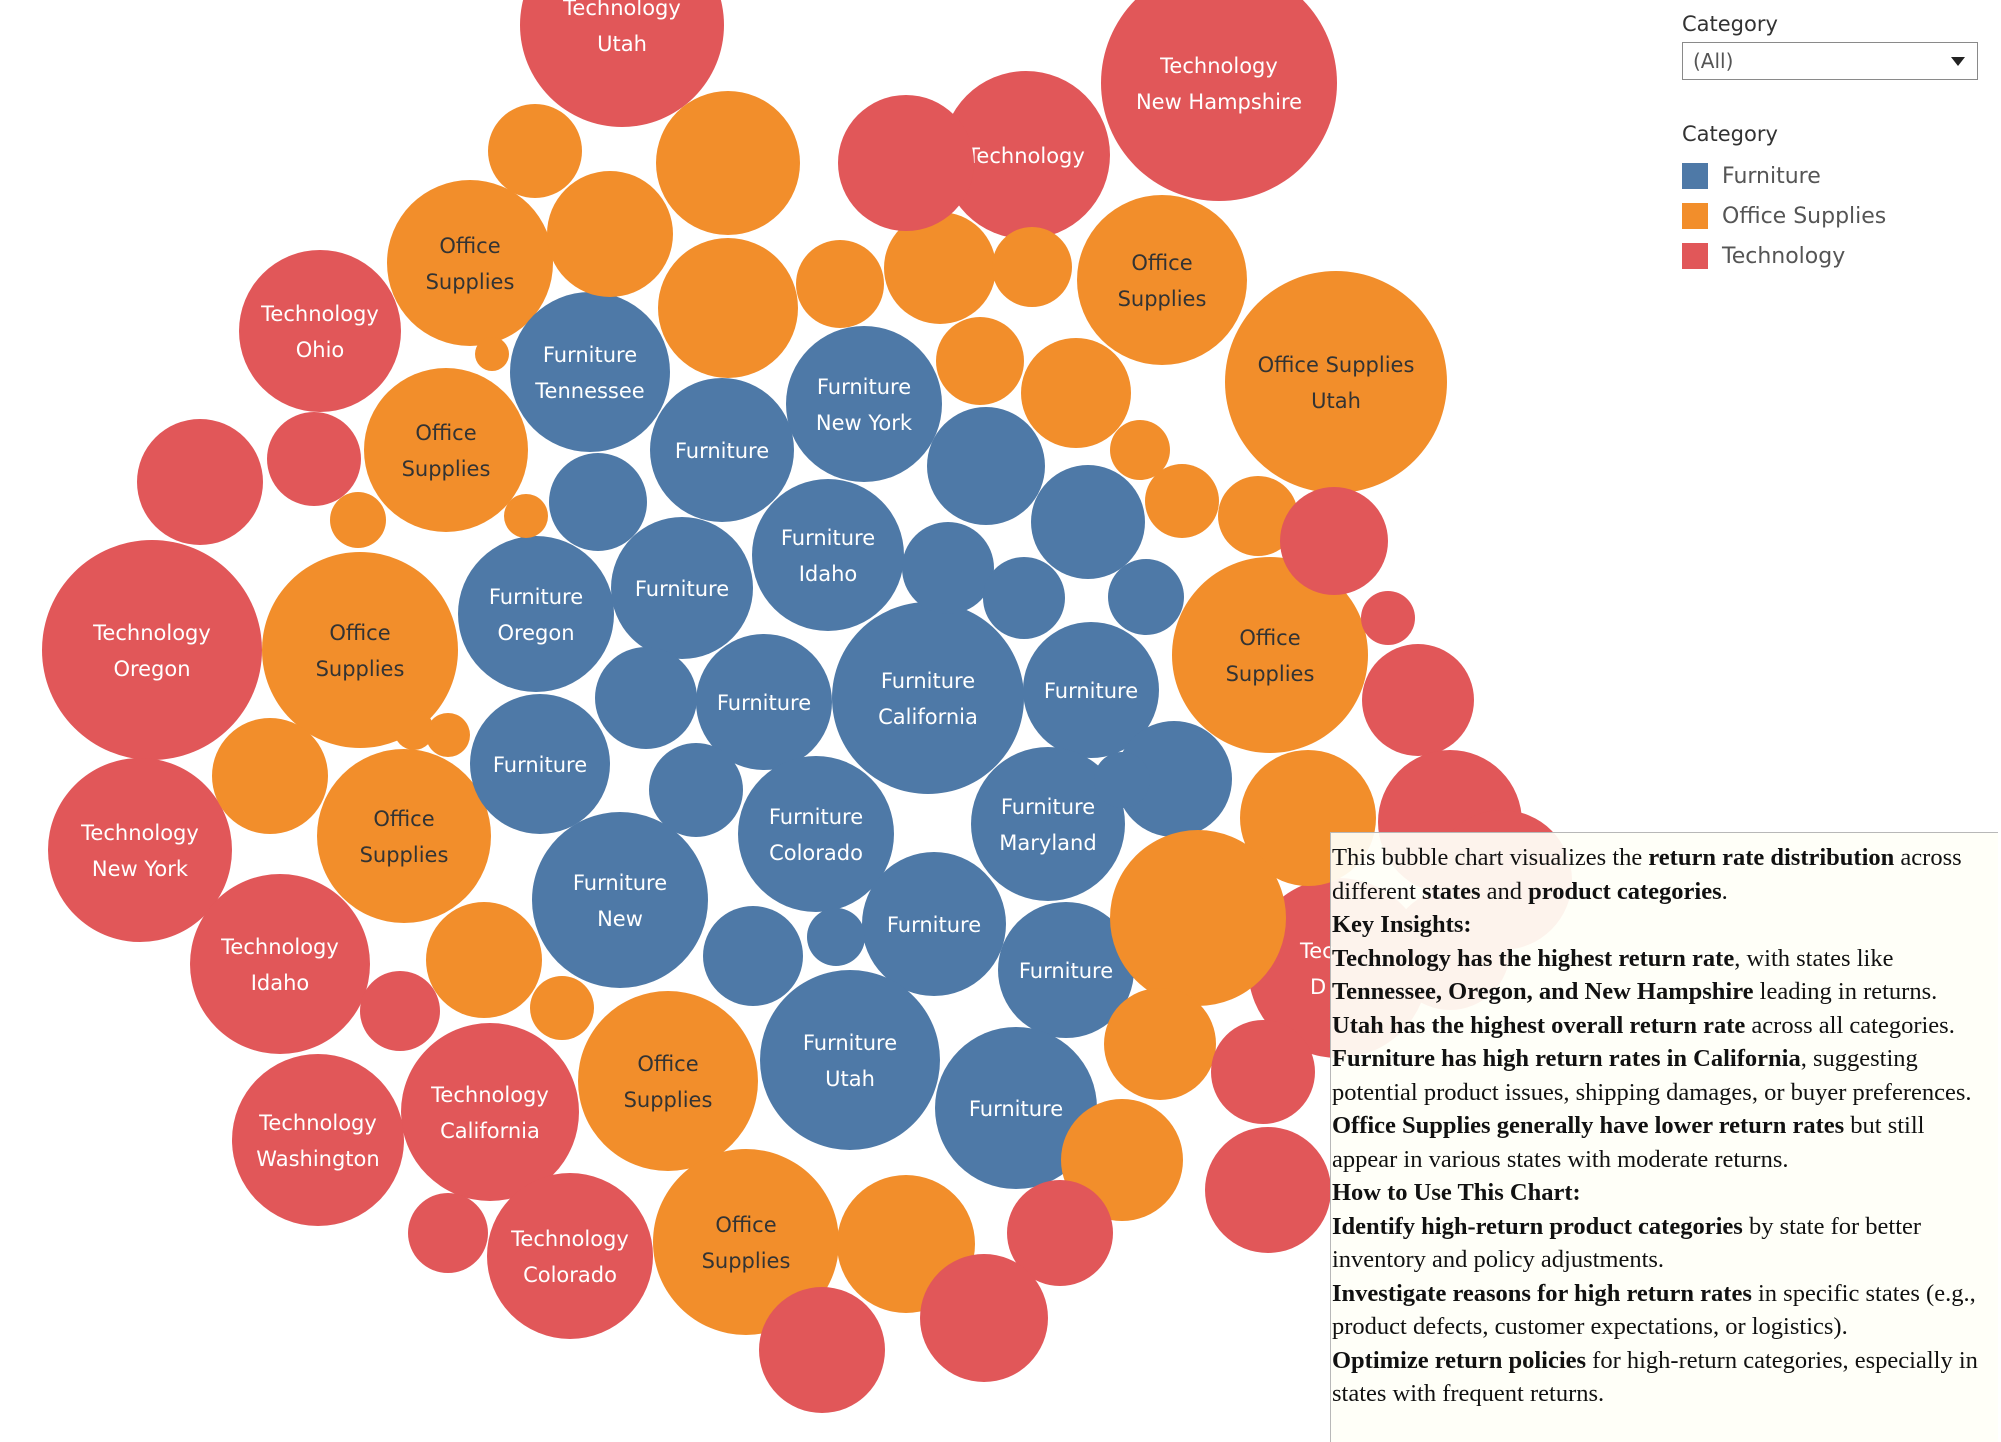 Image resolution: width=2001 pixels, height=1442 pixels. I want to click on bubble-furniture-33: Furniture, so click(934, 924).